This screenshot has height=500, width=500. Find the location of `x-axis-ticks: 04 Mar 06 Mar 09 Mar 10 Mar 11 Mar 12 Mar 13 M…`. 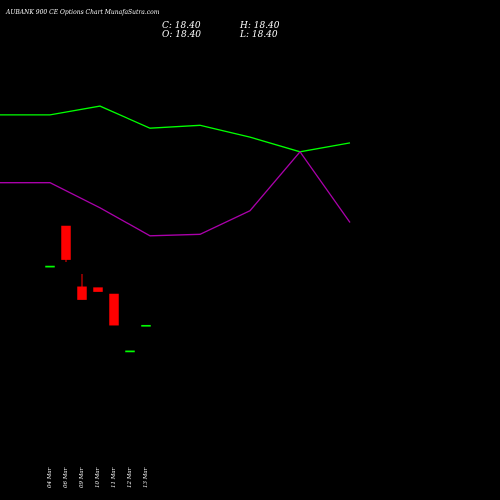

x-axis-ticks: 04 Mar 06 Mar 09 Mar 10 Mar 11 Mar 12 Mar 13 M… is located at coordinates (98, 477).